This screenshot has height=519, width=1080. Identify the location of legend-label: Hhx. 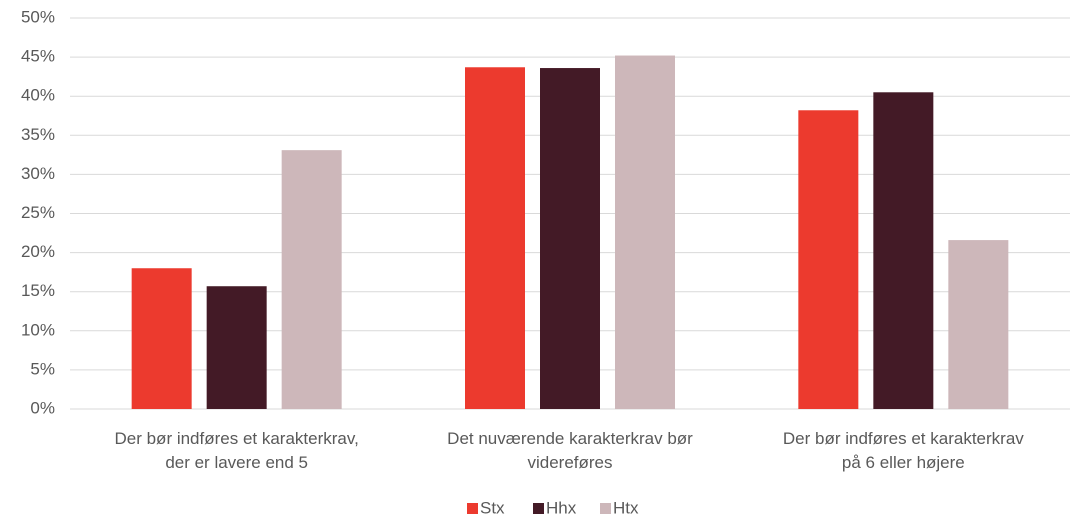
(561, 507).